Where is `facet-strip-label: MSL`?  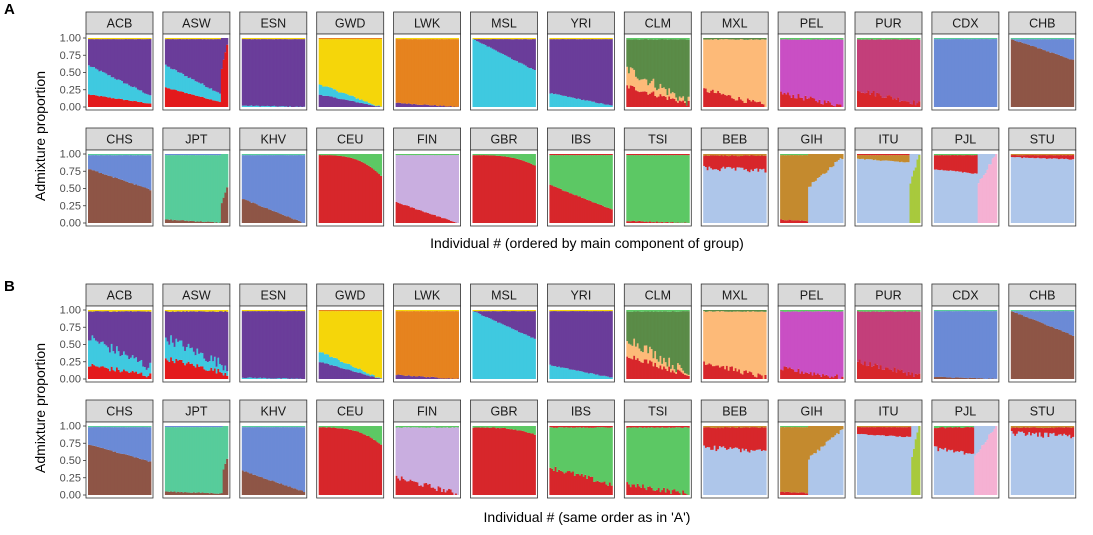 facet-strip-label: MSL is located at coordinates (504, 24).